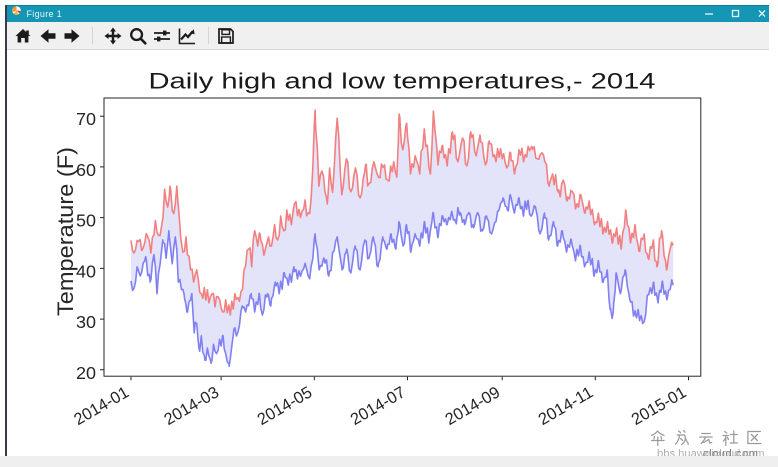 The height and width of the screenshot is (467, 778). I want to click on svg-text: Temperature (F), so click(65, 231).